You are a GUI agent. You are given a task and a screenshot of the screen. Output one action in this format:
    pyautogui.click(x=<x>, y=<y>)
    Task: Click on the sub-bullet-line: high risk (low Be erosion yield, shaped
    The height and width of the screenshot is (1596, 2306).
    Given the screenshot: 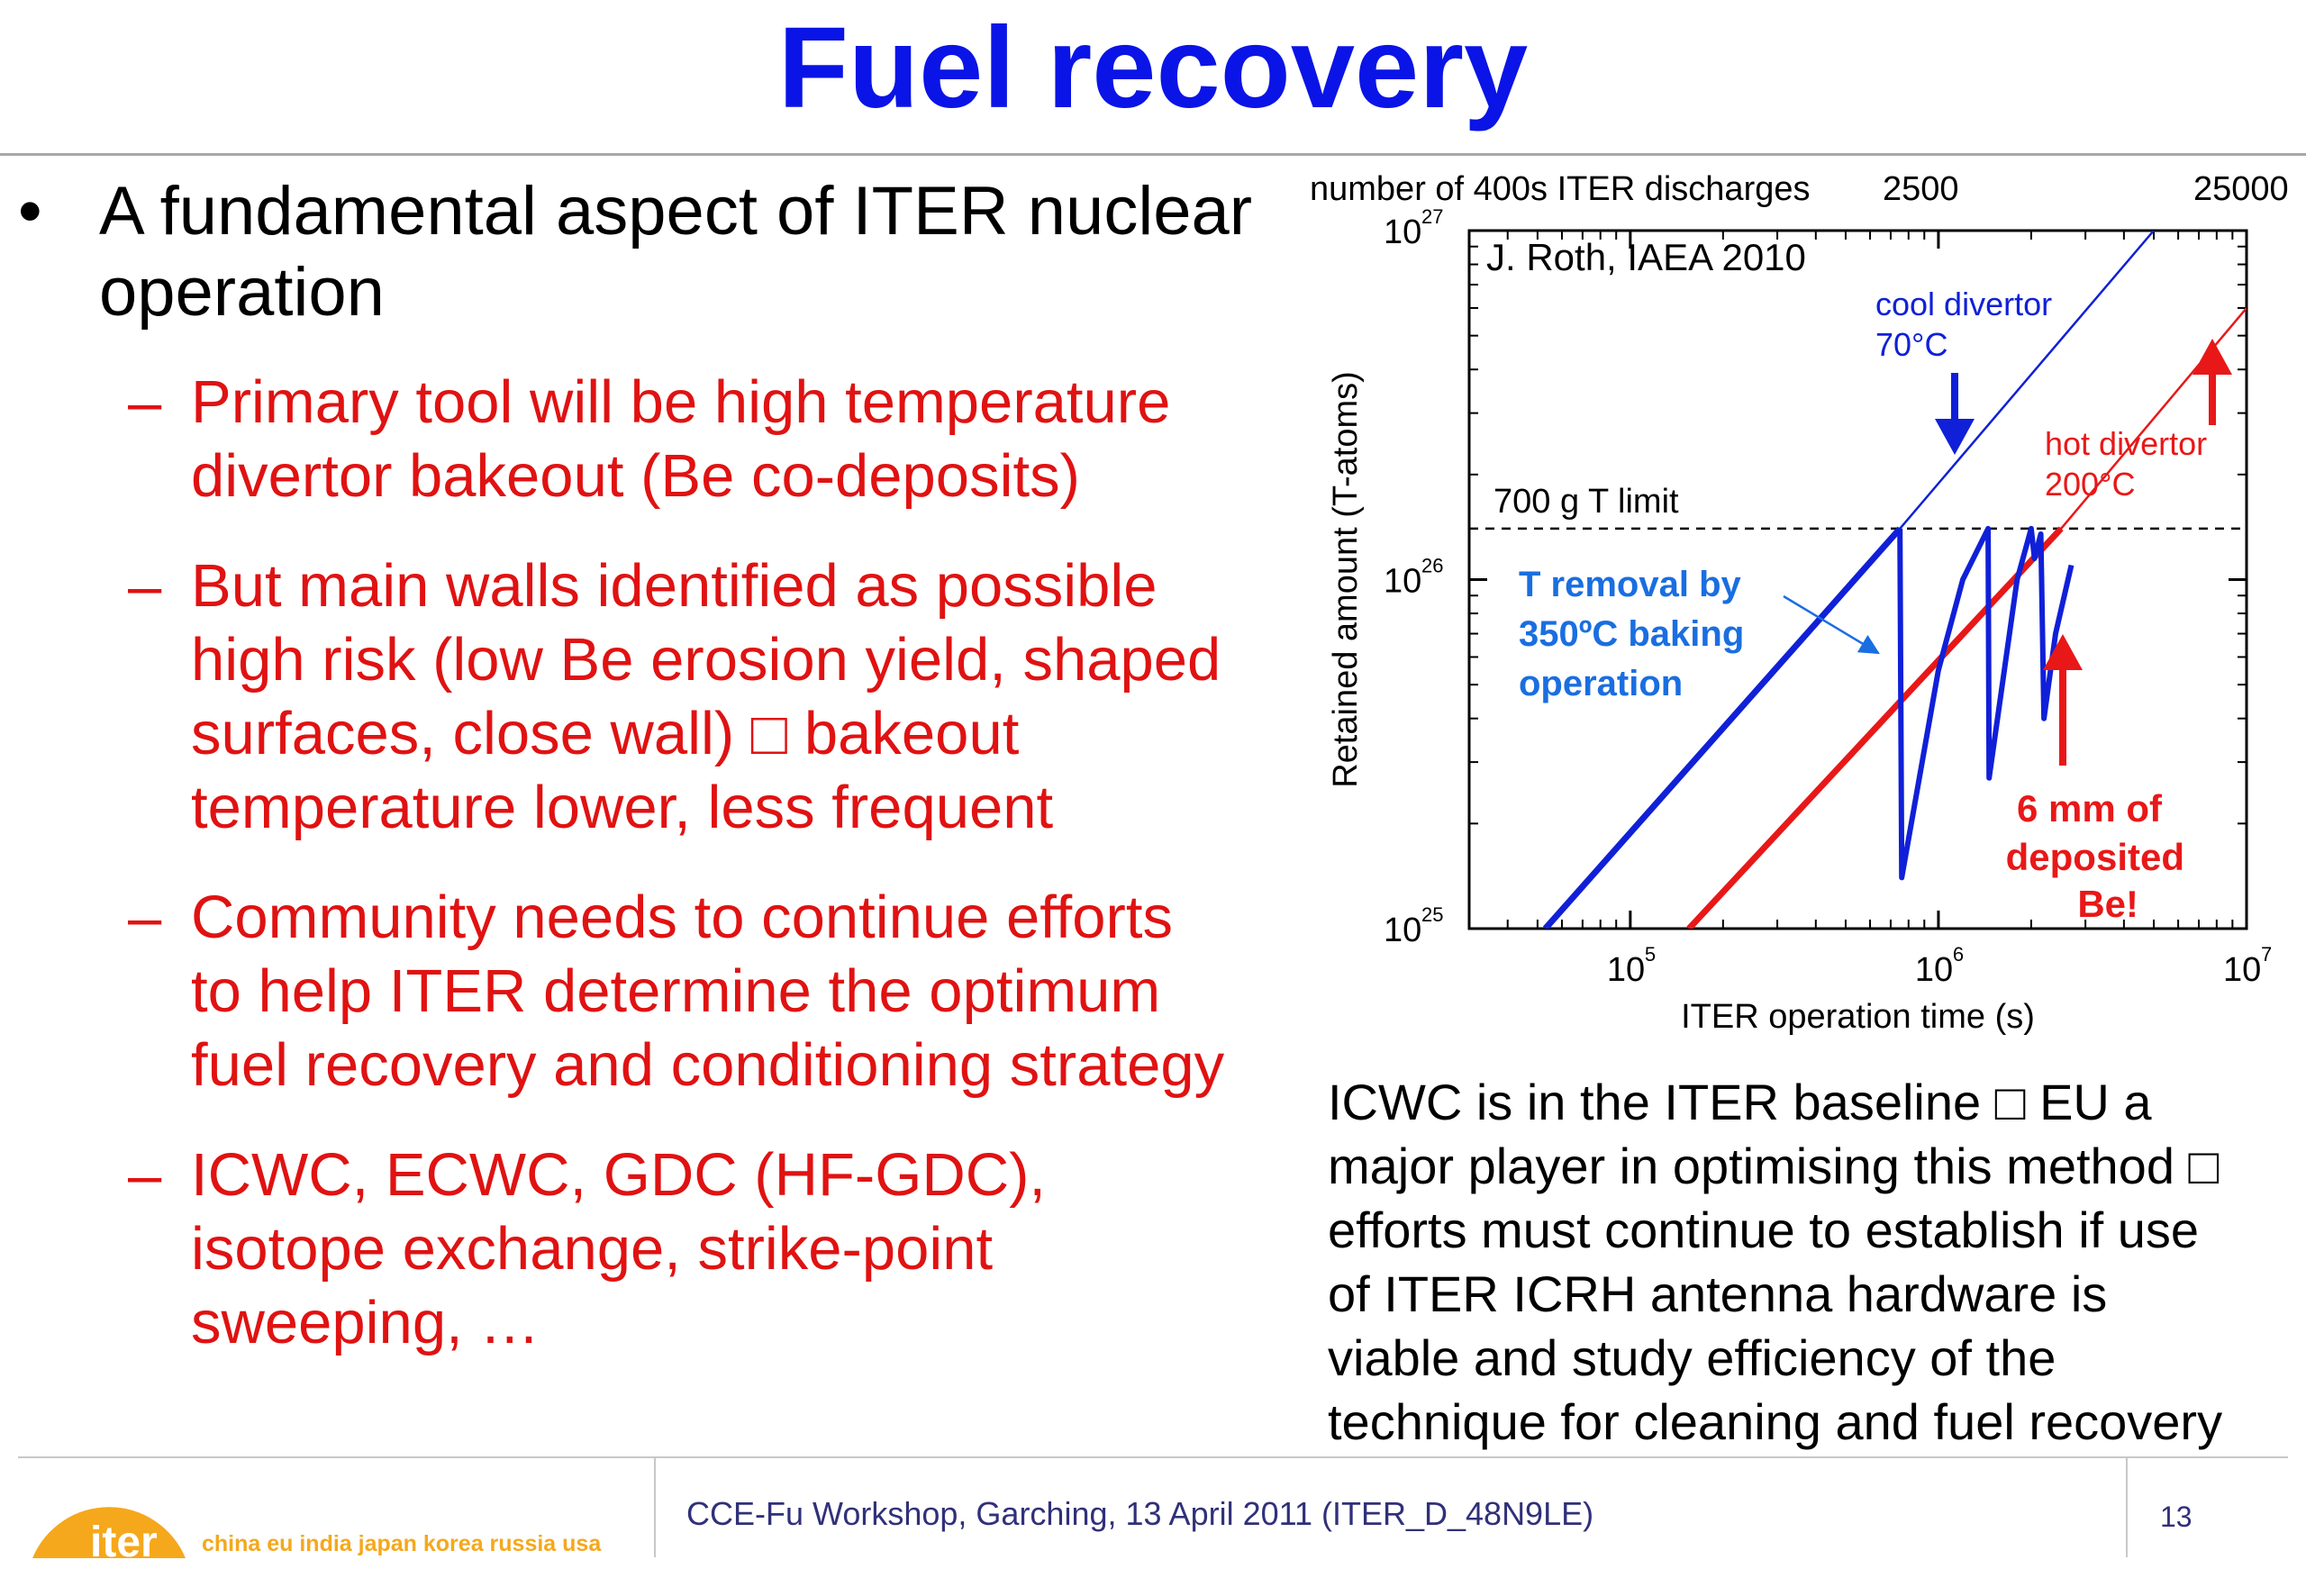 What is the action you would take?
    pyautogui.click(x=706, y=660)
    